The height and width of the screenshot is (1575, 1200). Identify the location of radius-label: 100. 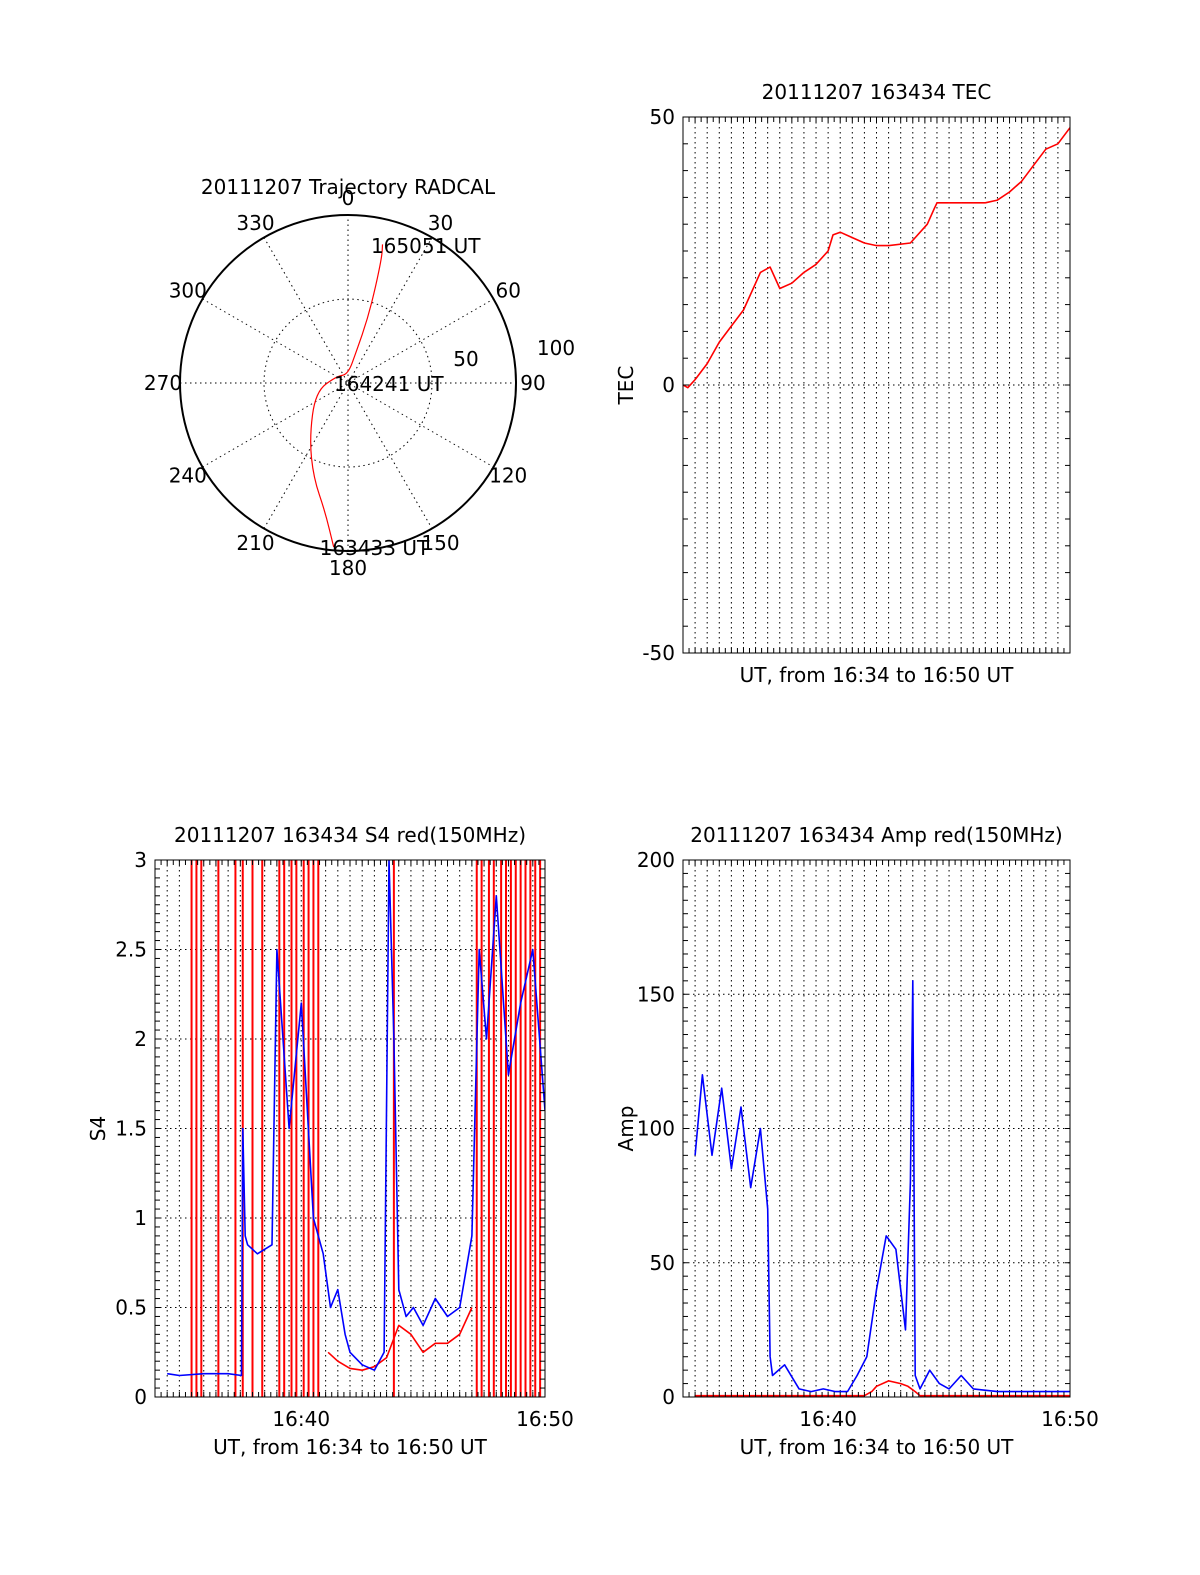
(556, 348).